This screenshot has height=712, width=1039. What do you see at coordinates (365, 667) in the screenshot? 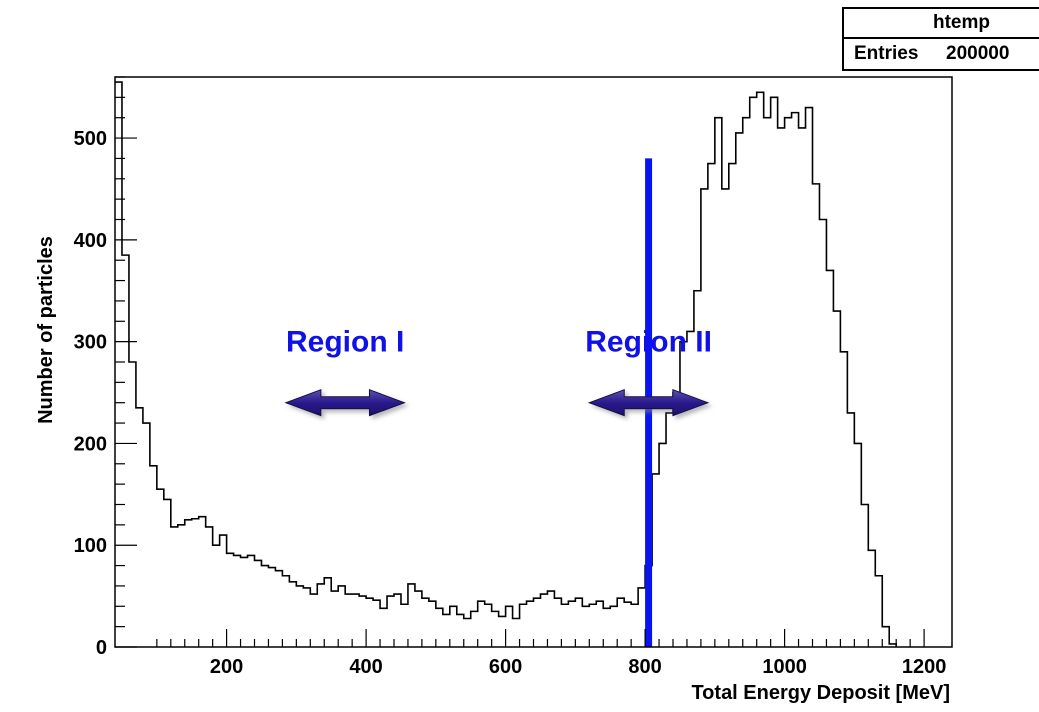
I see `x-tick-label: 400` at bounding box center [365, 667].